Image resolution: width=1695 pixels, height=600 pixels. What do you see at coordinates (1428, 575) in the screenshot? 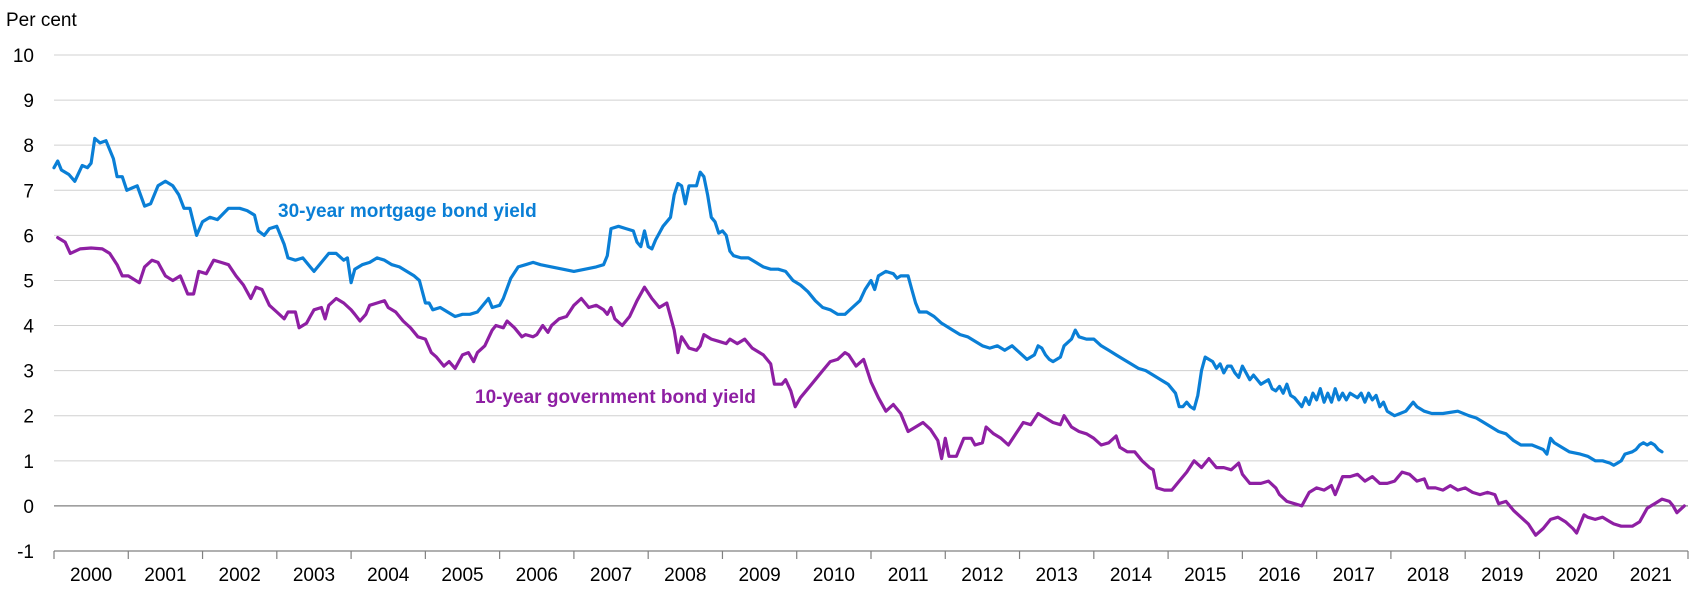
I see `x-tick-label: 2018` at bounding box center [1428, 575].